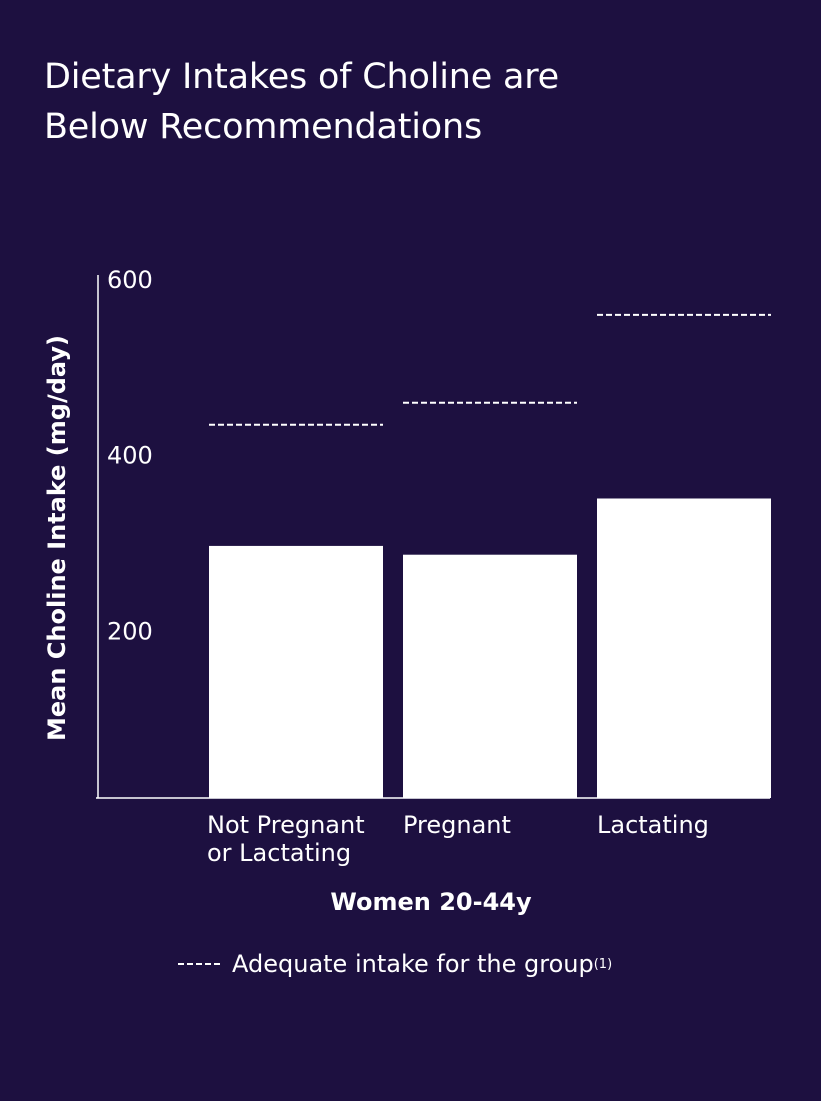 Image resolution: width=821 pixels, height=1101 pixels. I want to click on legend-label: Adequate intake for the group, so click(413, 964).